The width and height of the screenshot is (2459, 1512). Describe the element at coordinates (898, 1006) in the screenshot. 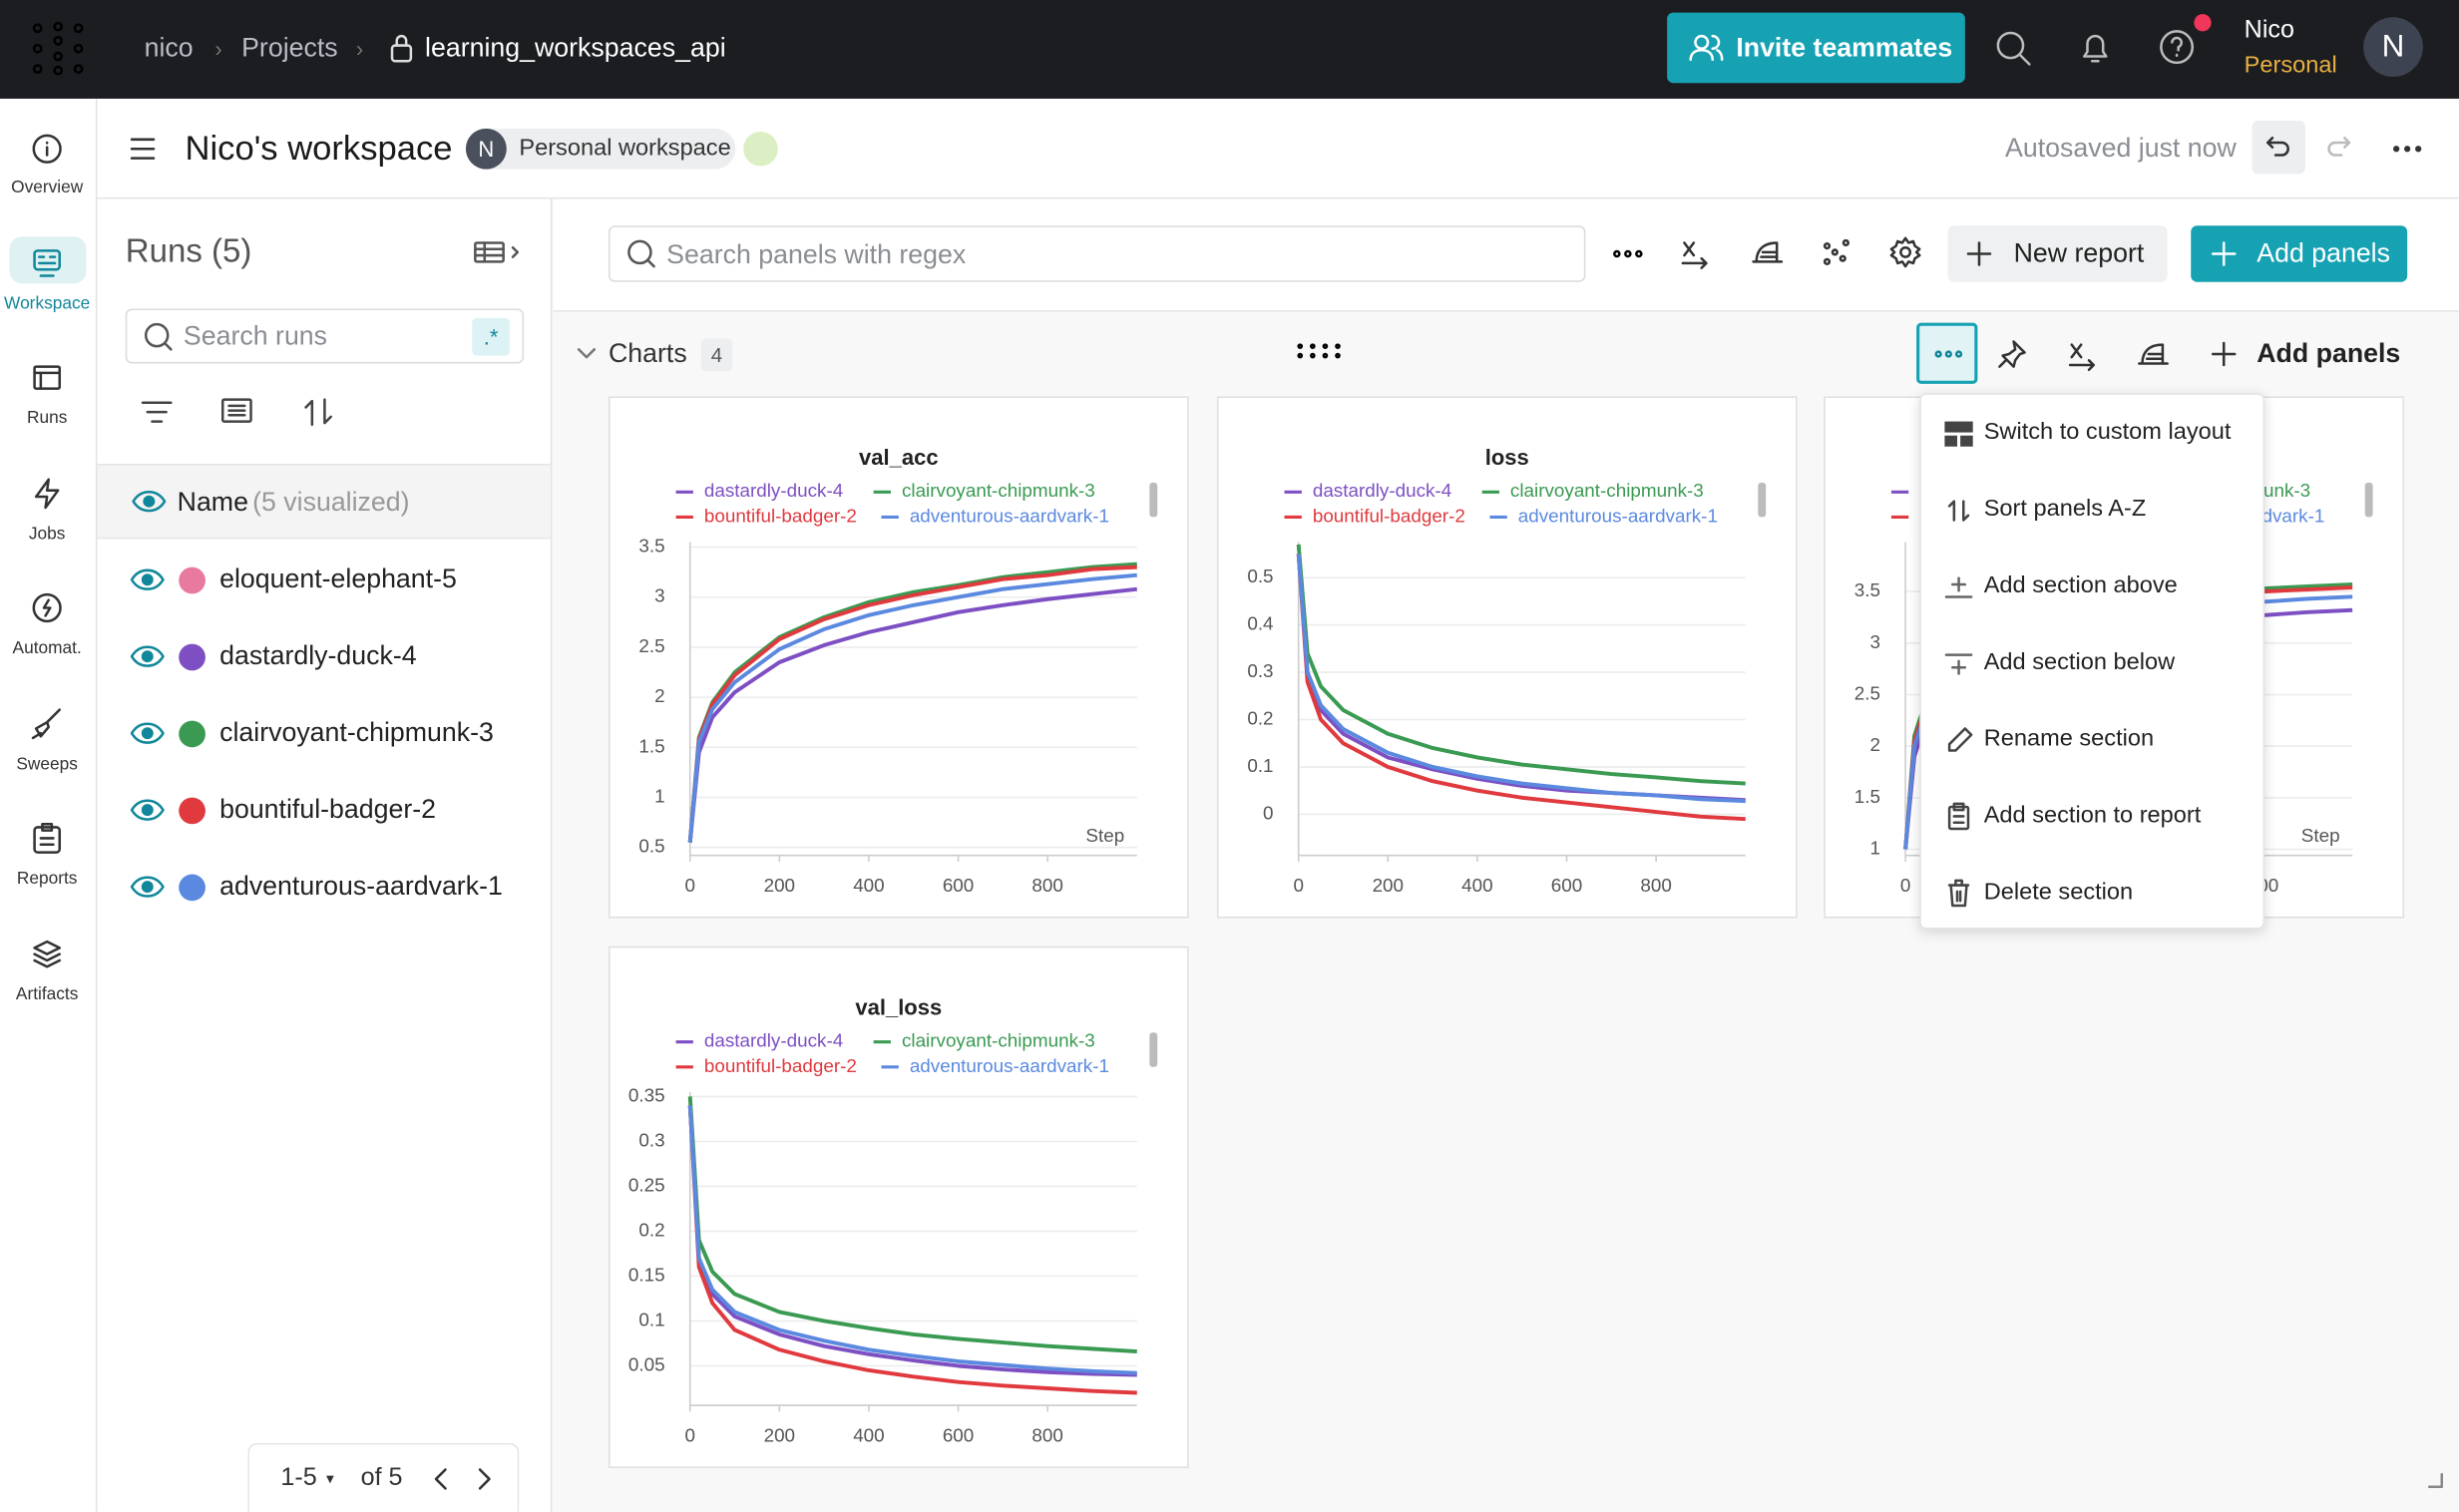

I see `chart-title: val_loss` at that location.